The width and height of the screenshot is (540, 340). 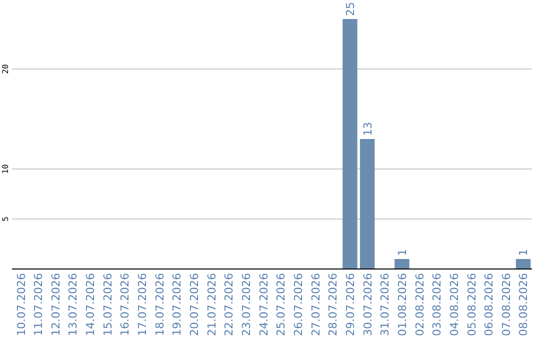 I want to click on x-tick-label: 17.07.2026, so click(x=143, y=304).